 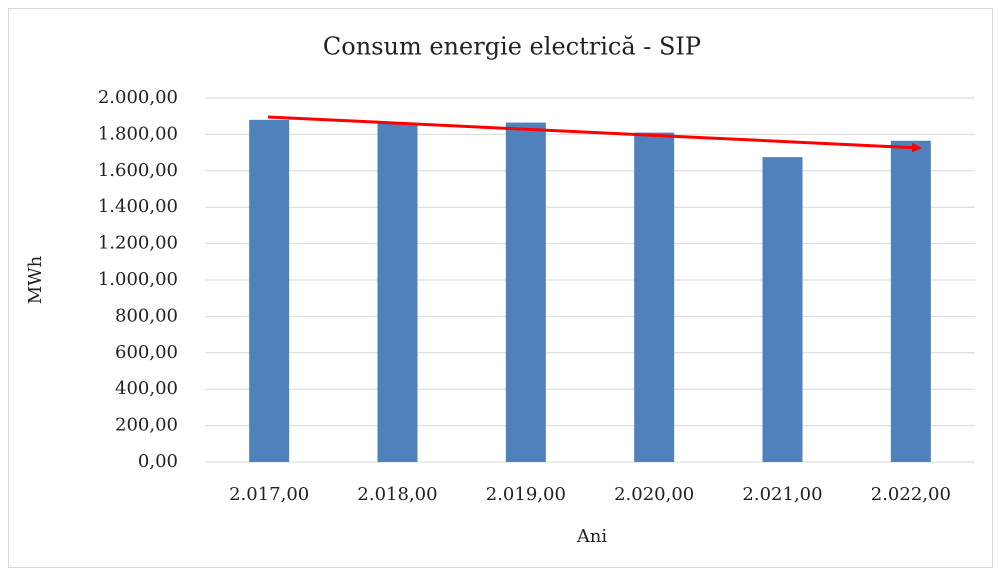 What do you see at coordinates (35, 279) in the screenshot?
I see `y-axis-label: MWh` at bounding box center [35, 279].